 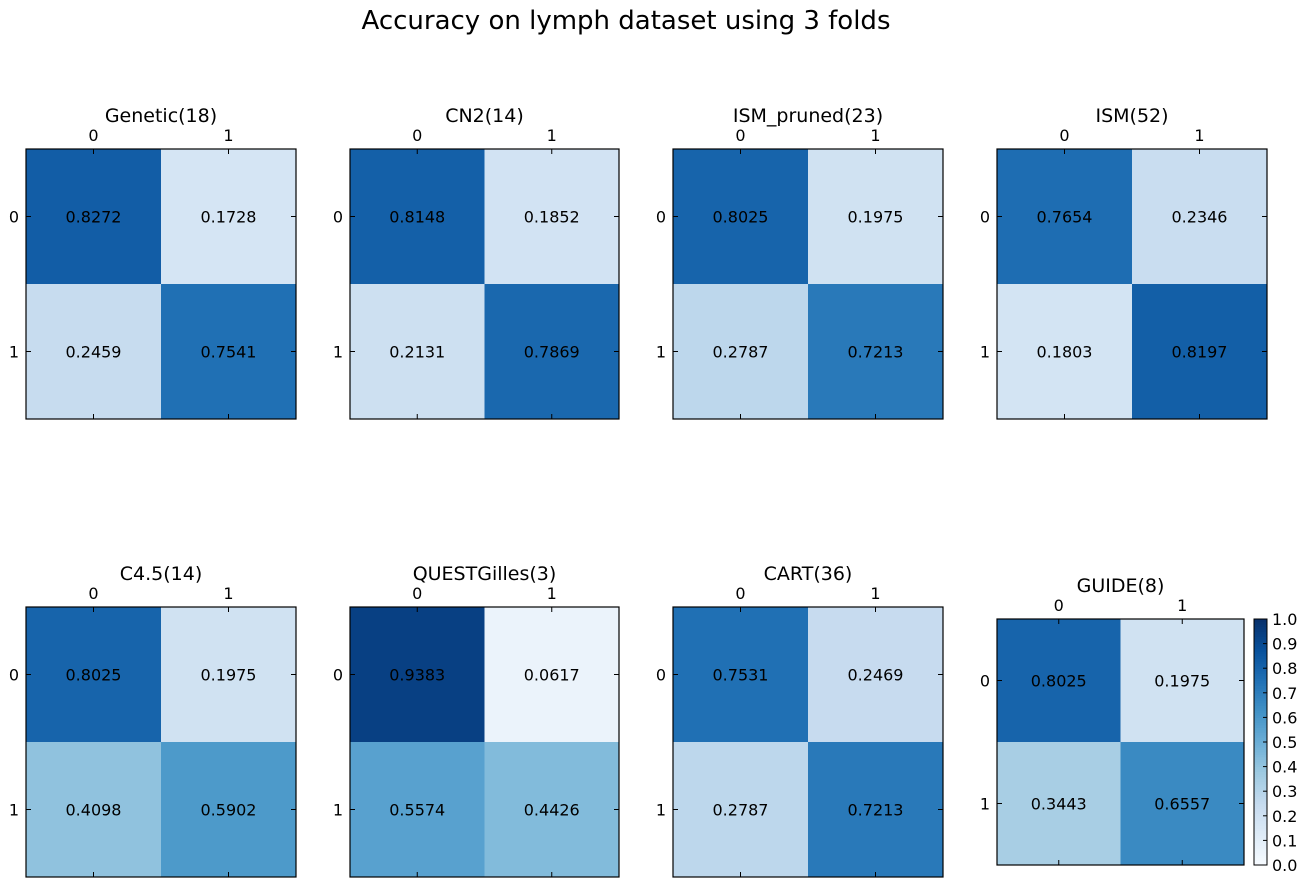 What do you see at coordinates (808, 116) in the screenshot?
I see `panel-title: ISM_pruned(23)` at bounding box center [808, 116].